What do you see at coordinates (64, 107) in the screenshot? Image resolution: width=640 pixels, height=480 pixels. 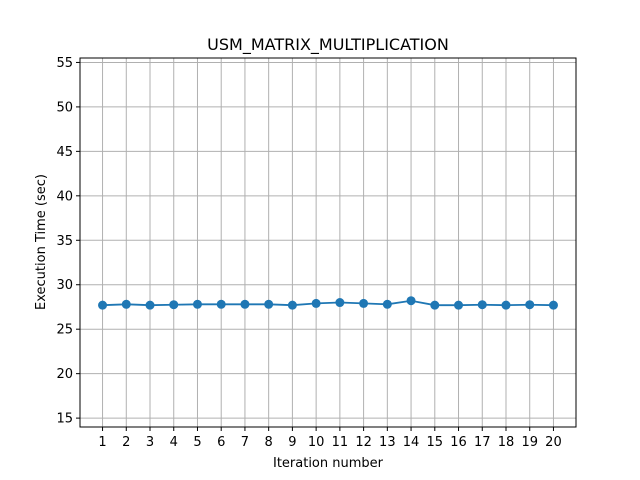 I see `y-tick-label: 50` at bounding box center [64, 107].